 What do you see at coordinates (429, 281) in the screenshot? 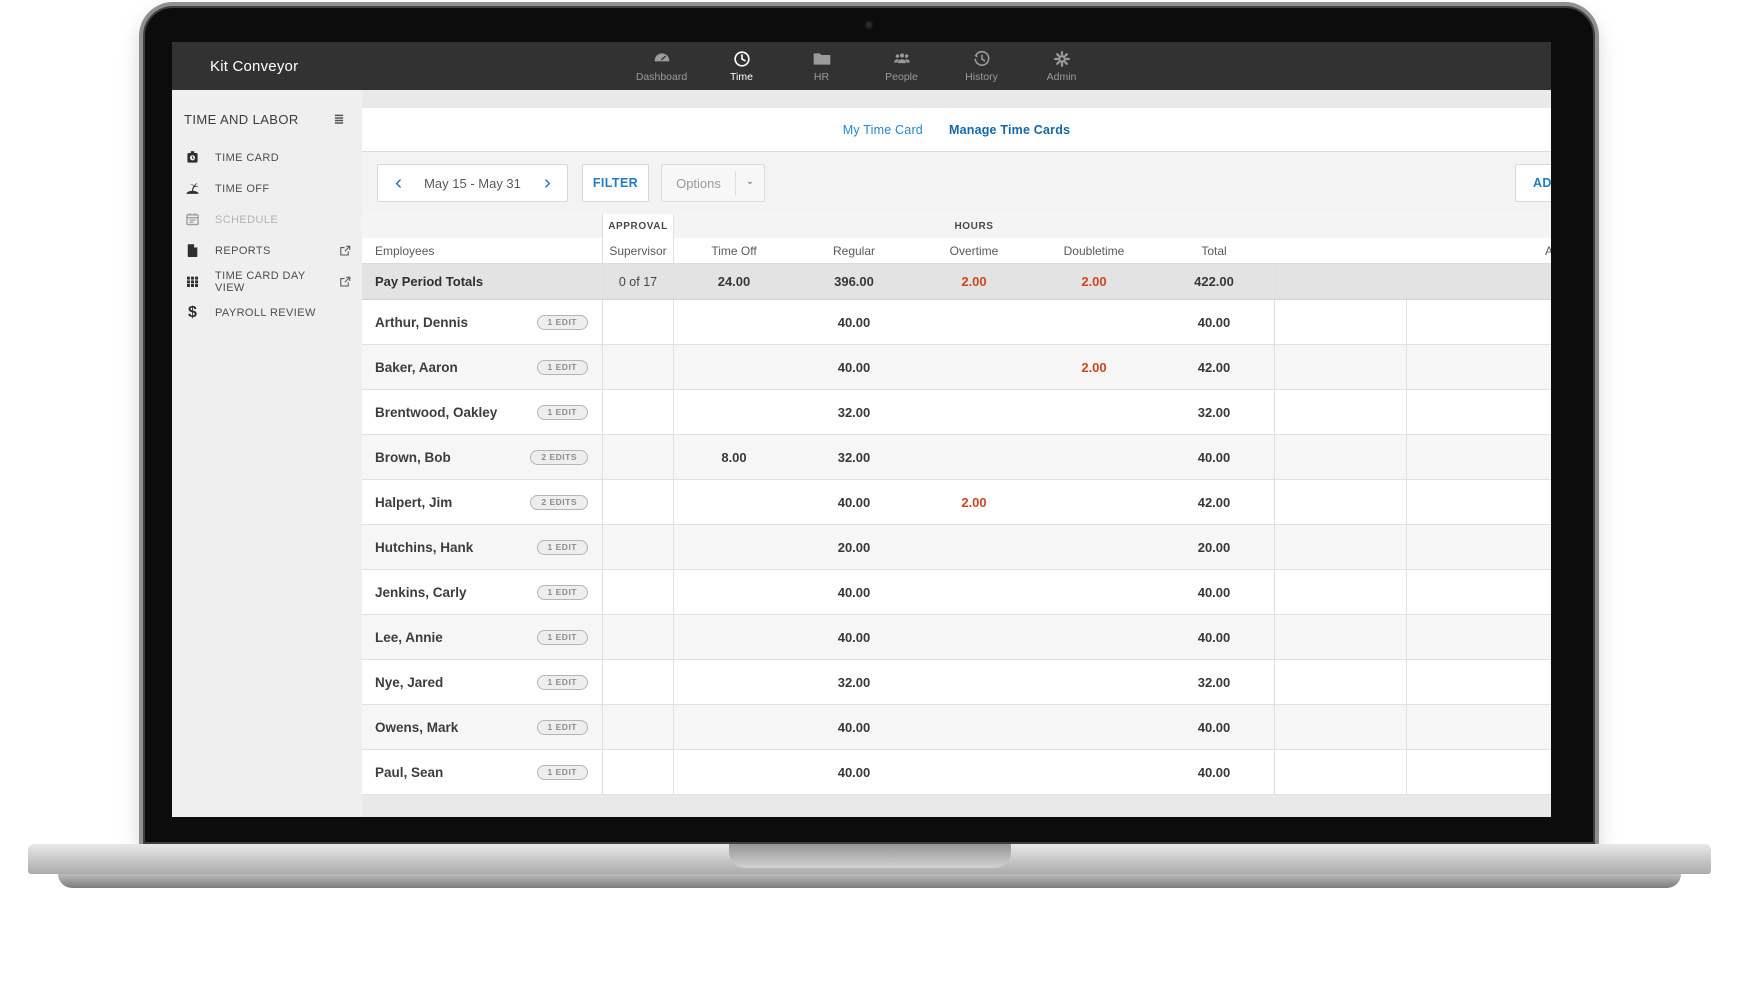
I see `totals-label: Pay Period Totals` at bounding box center [429, 281].